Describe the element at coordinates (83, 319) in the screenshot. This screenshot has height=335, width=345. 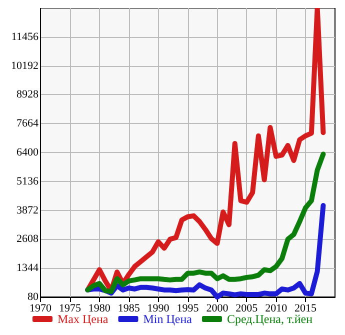
I see `legend-label: Max Цена` at that location.